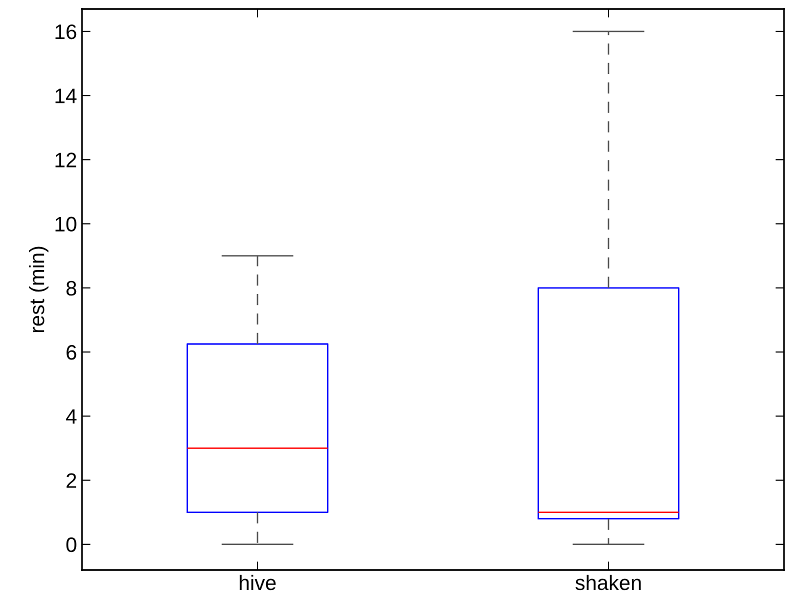 The image size is (786, 606). I want to click on y-tick-label: 4, so click(71, 416).